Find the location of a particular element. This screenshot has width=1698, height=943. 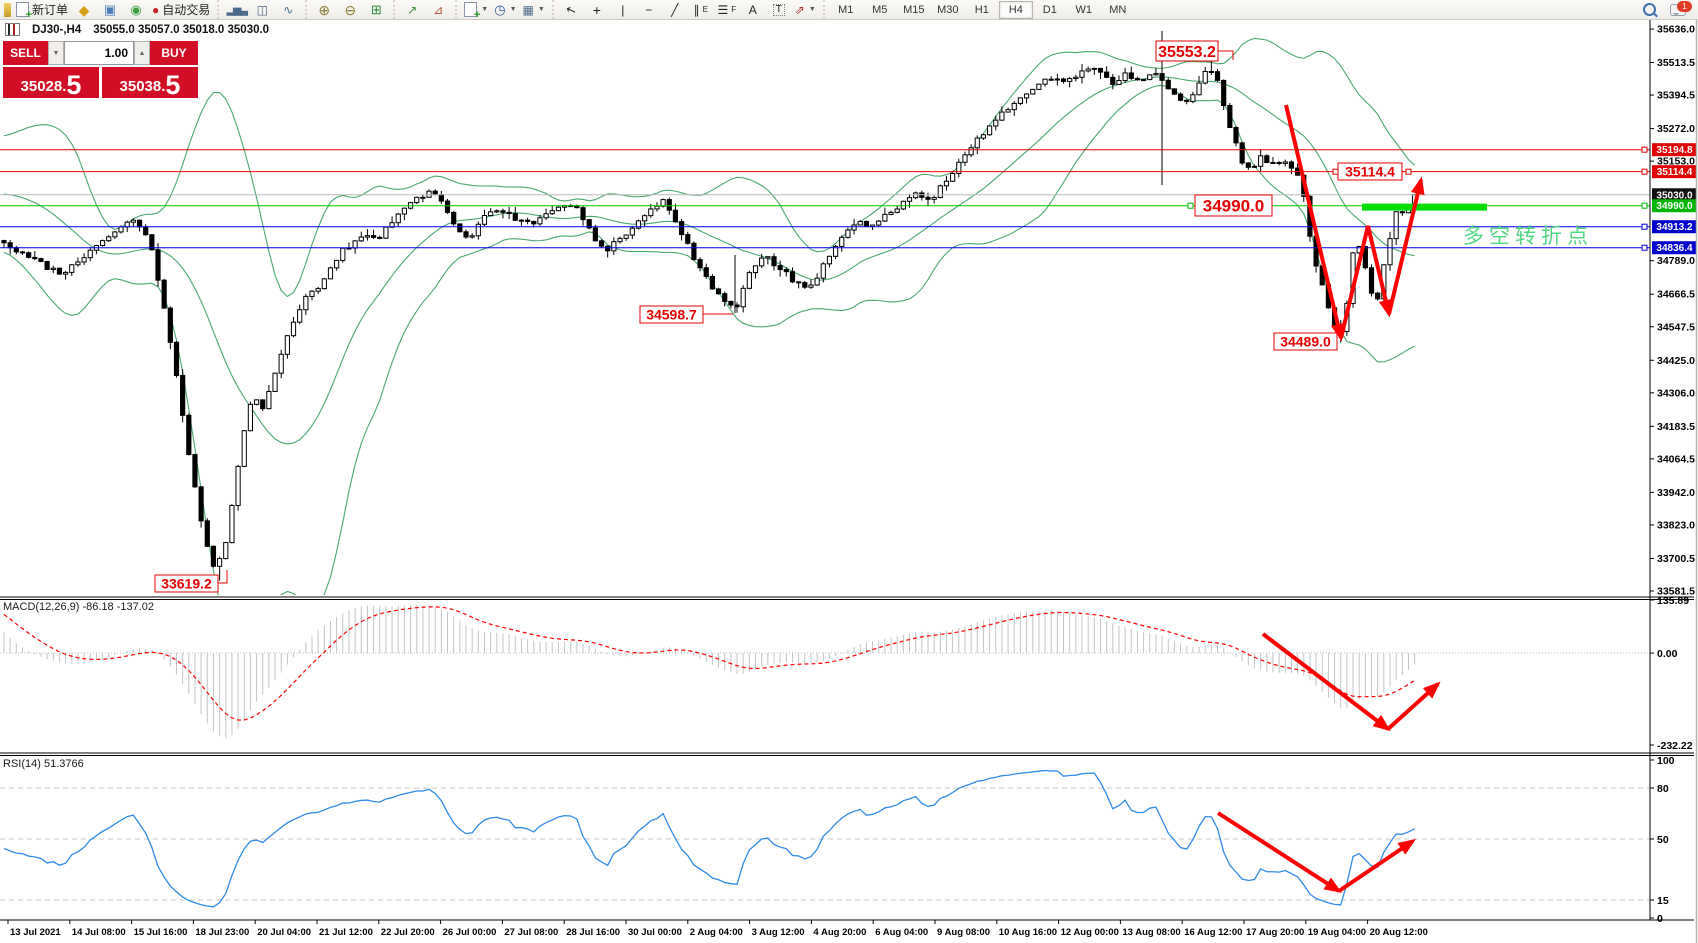

add-indicator-dropdown-icon: ▼ is located at coordinates (485, 9).